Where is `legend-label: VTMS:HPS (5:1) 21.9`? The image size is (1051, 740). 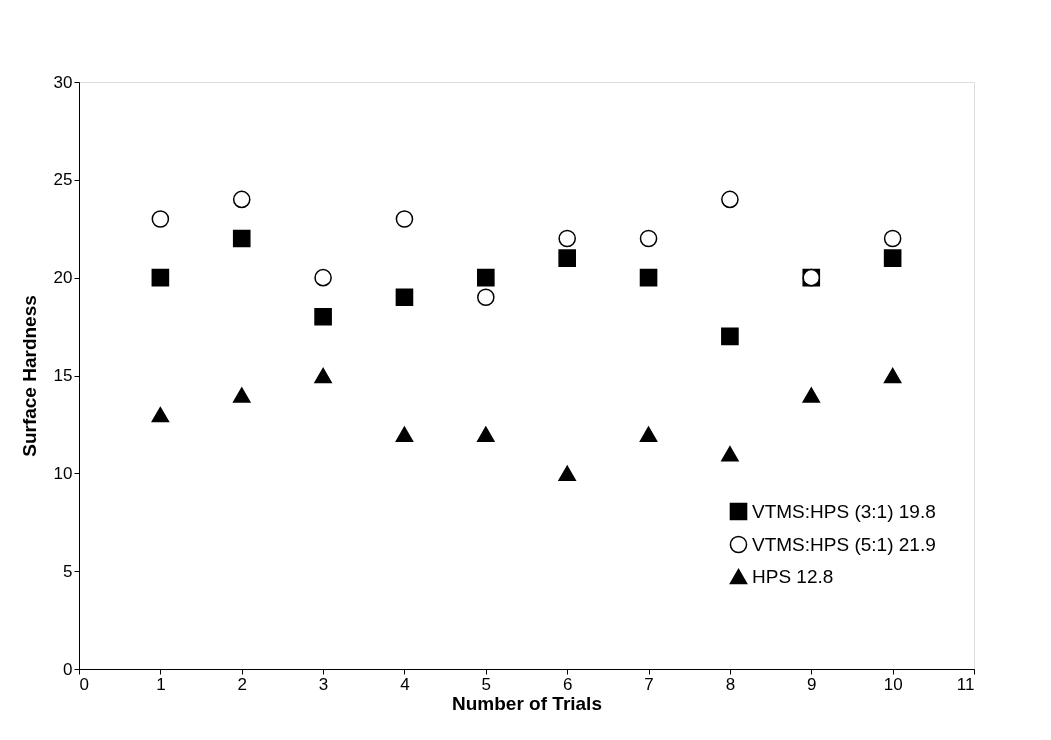
legend-label: VTMS:HPS (5:1) 21.9 is located at coordinates (844, 544).